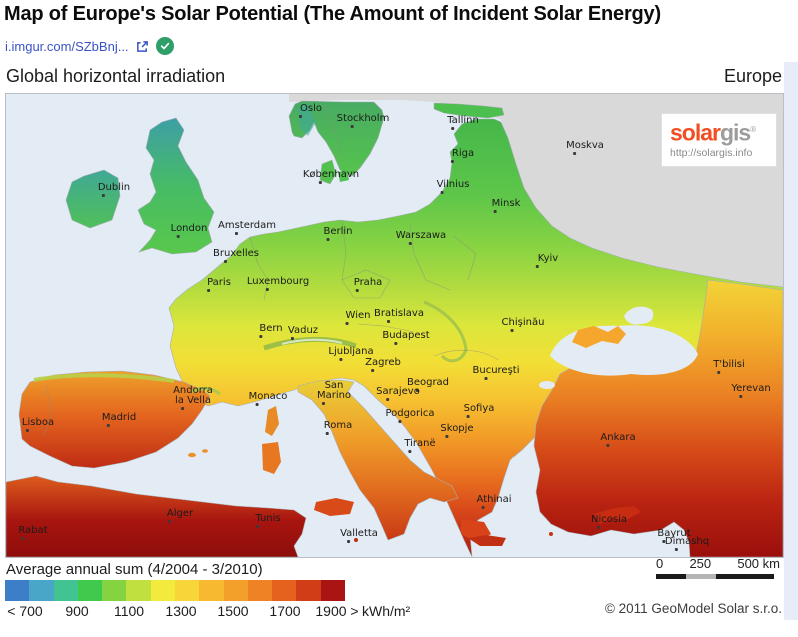  I want to click on sardinia, so click(271, 458).